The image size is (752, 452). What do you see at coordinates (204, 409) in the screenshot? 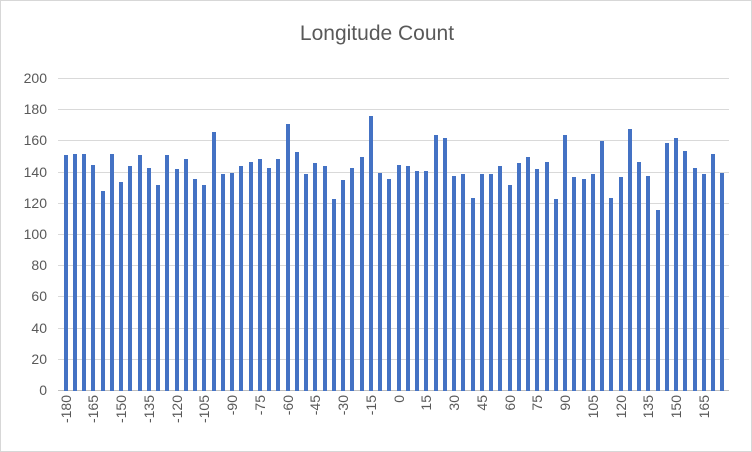
I see `x-axis-tick-label: -105` at bounding box center [204, 409].